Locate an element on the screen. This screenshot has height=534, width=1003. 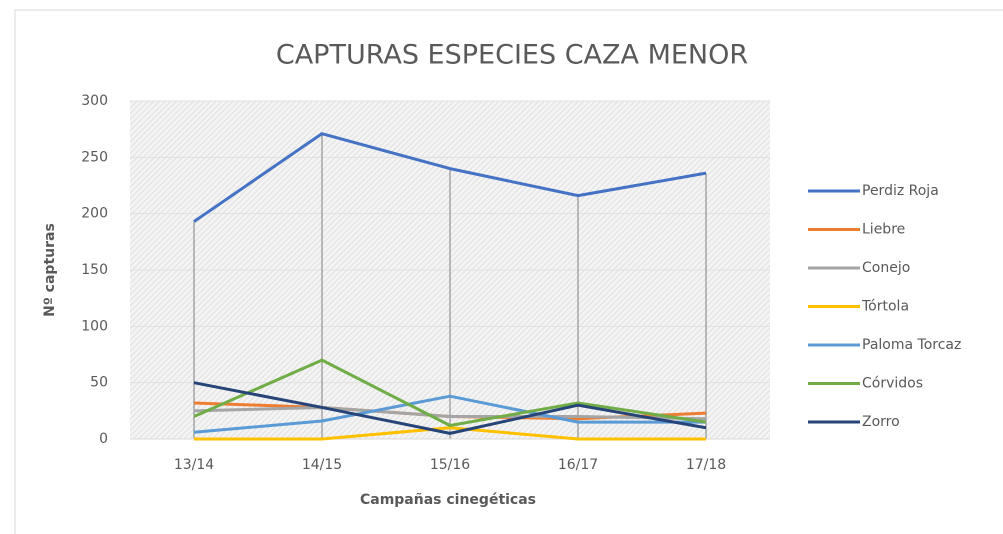
legend-label: Tórtola is located at coordinates (885, 307).